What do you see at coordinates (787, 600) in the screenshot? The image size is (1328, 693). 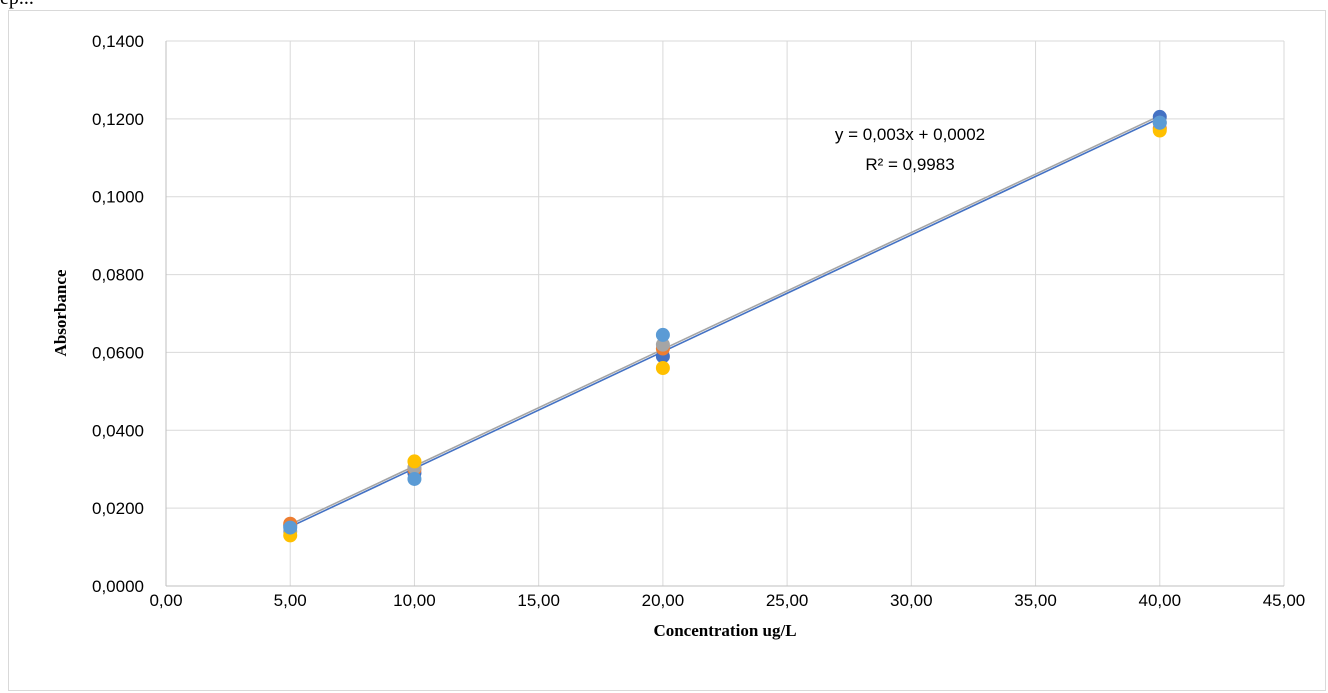 I see `x-tick-label: 25,00` at bounding box center [787, 600].